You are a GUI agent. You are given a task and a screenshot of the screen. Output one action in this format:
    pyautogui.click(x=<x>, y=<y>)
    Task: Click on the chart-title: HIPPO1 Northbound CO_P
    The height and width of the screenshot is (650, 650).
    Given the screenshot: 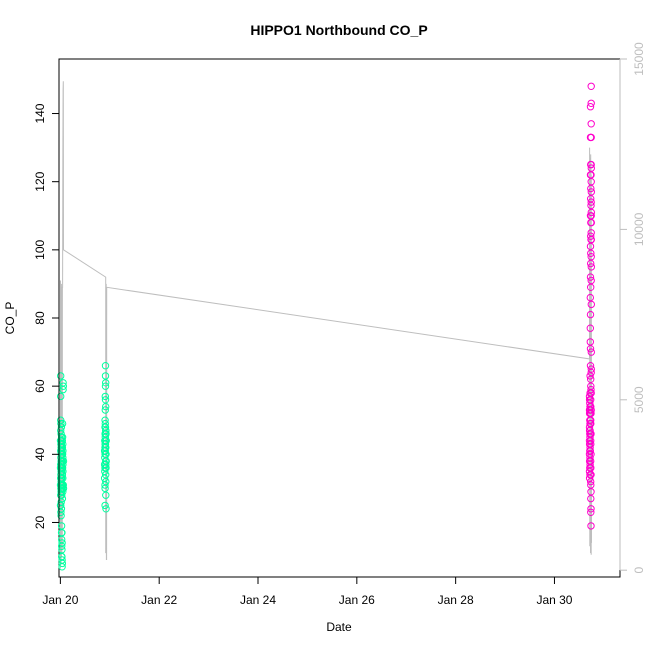 What is the action you would take?
    pyautogui.click(x=338, y=30)
    